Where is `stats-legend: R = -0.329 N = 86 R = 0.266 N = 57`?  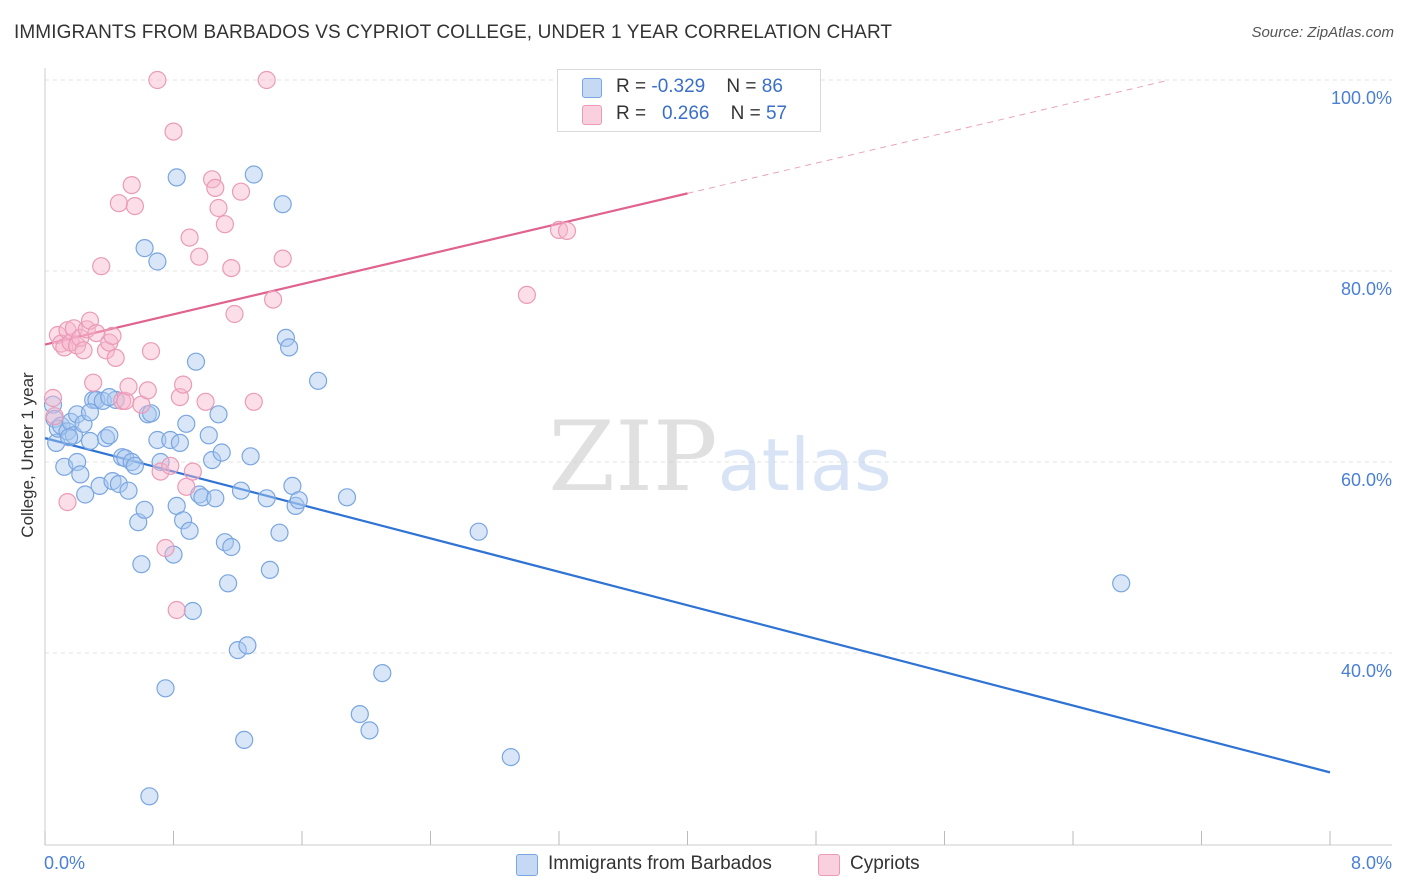 stats-legend: R = -0.329 N = 86 R = 0.266 N = 57 is located at coordinates (689, 100).